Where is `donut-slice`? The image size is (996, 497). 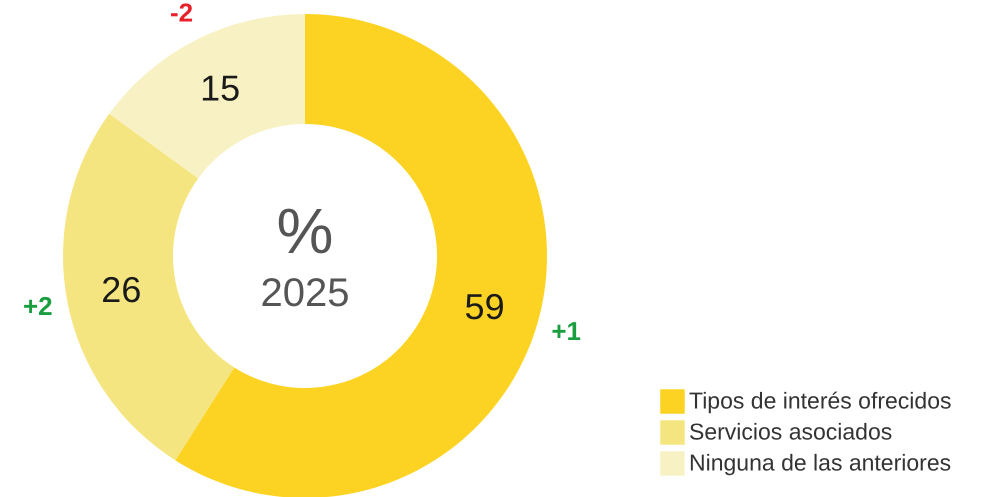 donut-slice is located at coordinates (148, 287).